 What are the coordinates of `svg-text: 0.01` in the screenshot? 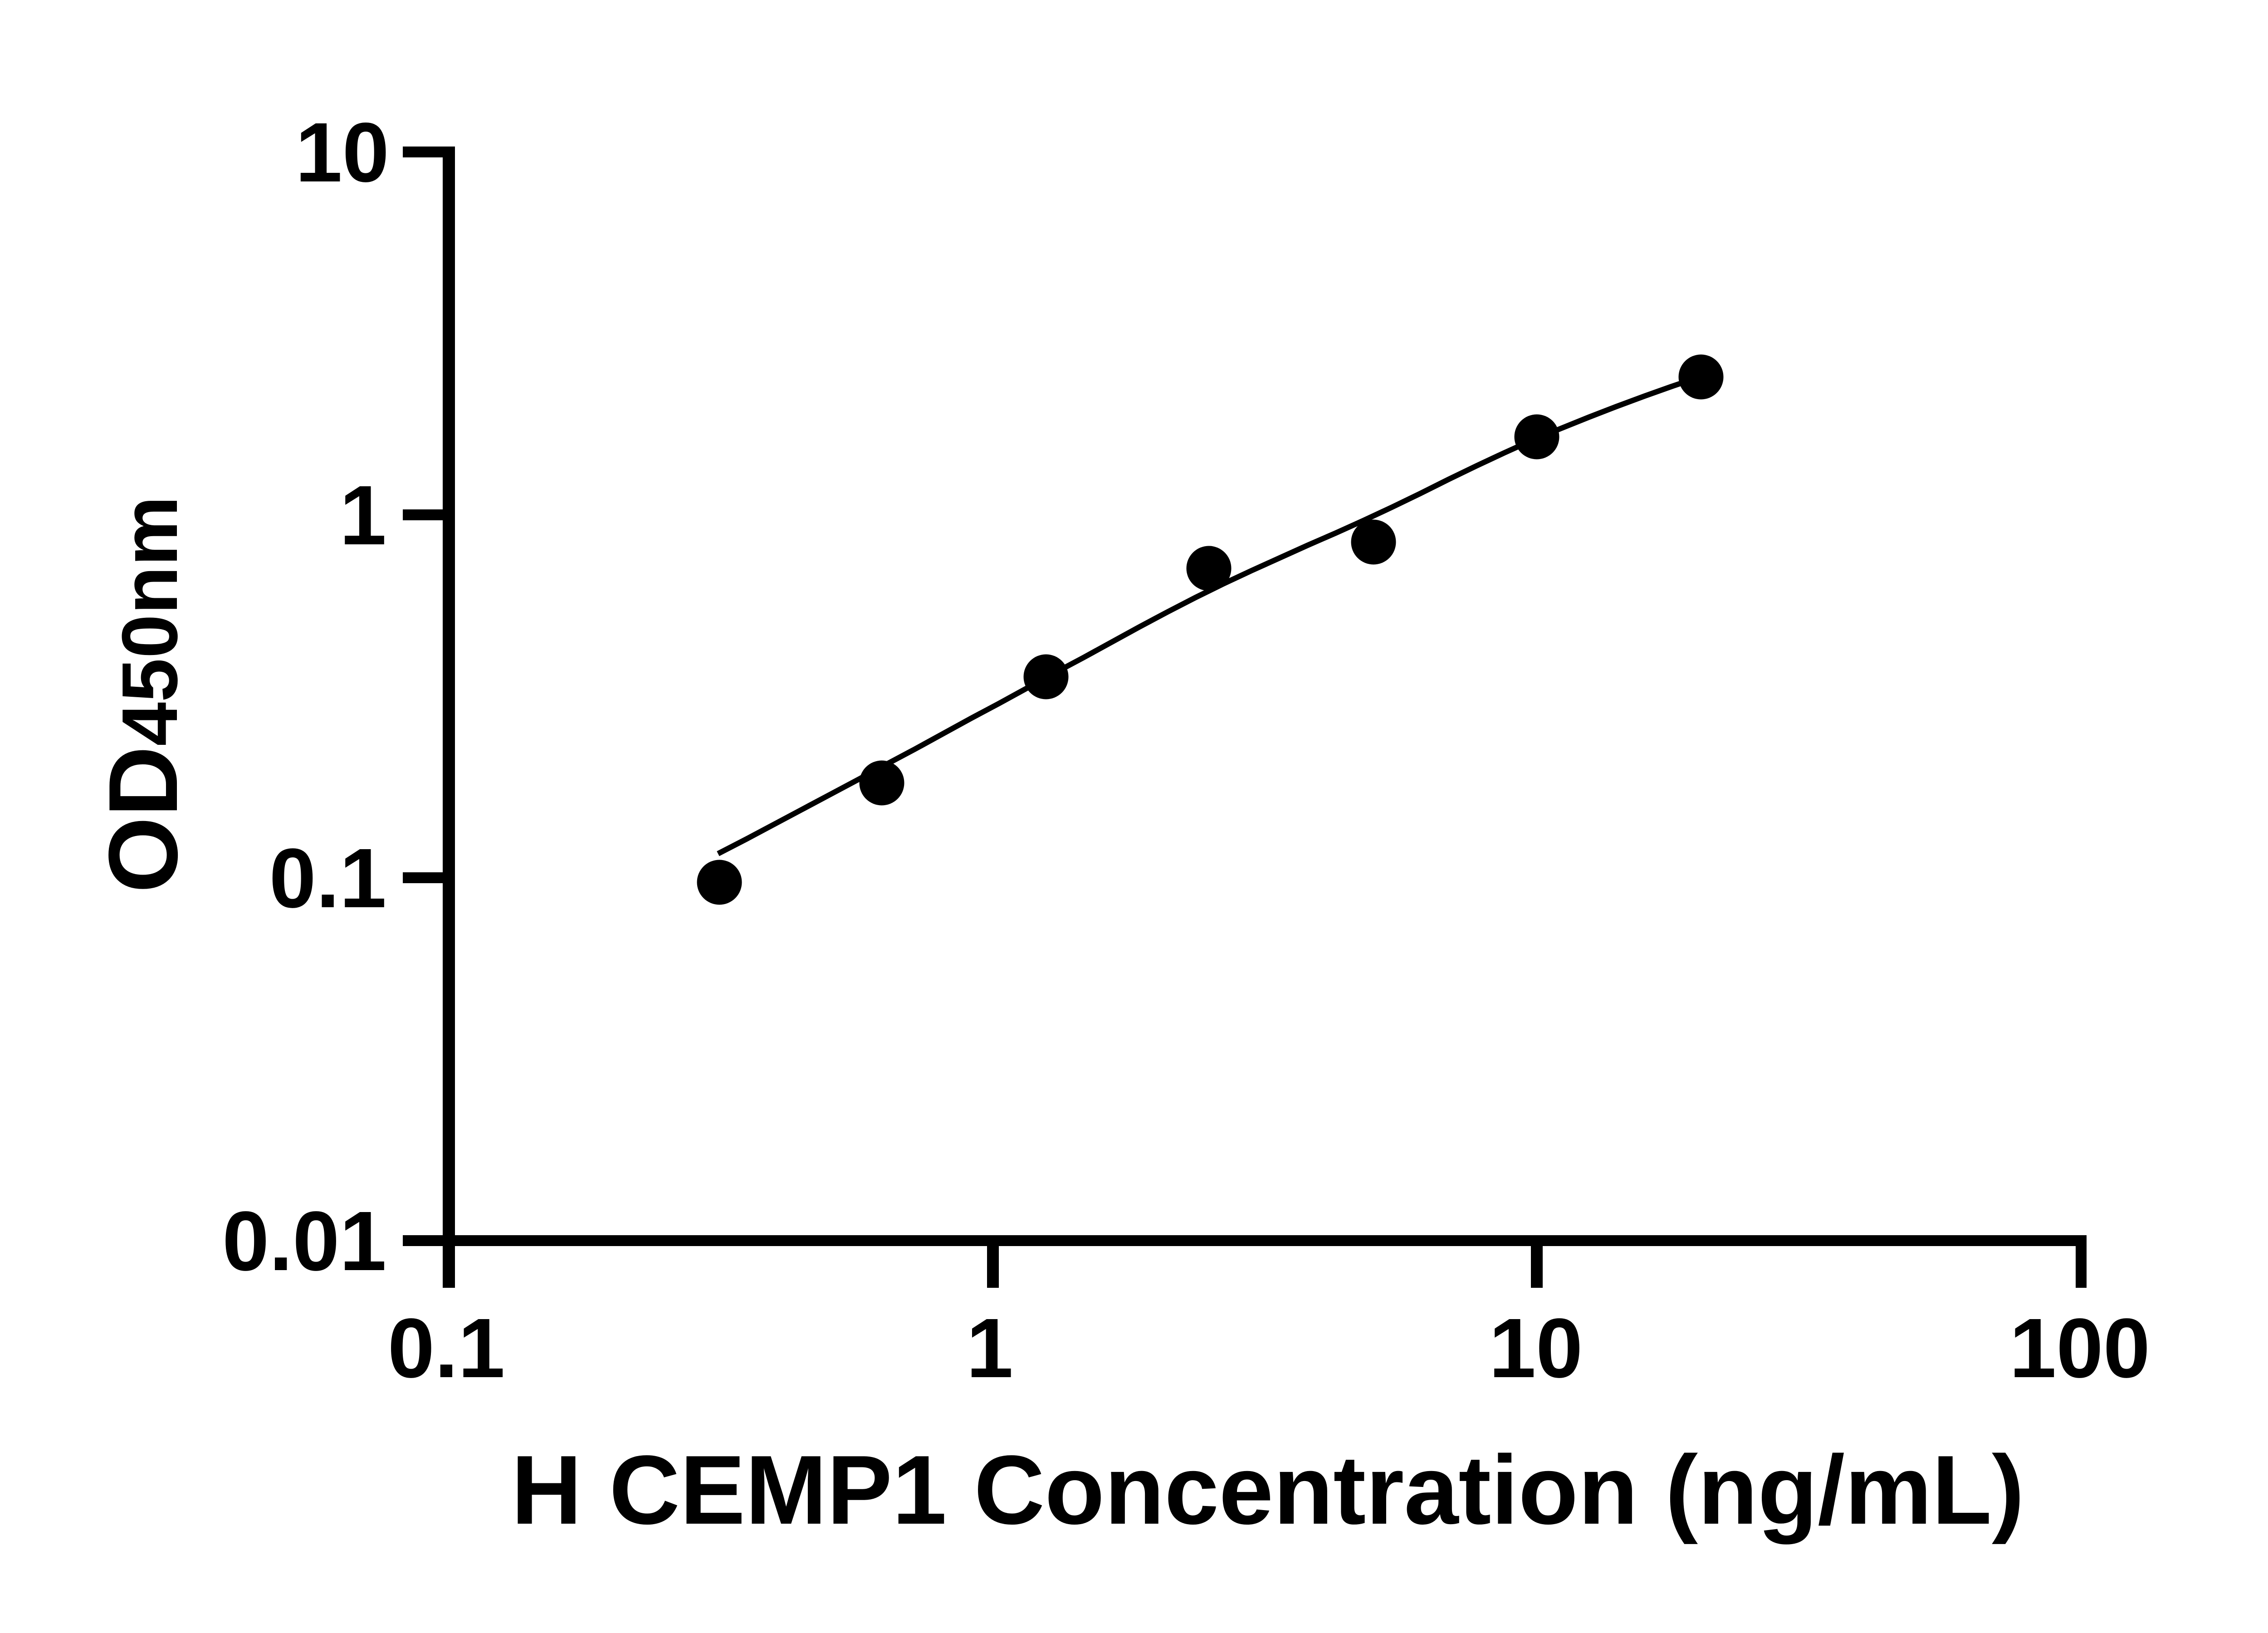 It's located at (304, 1241).